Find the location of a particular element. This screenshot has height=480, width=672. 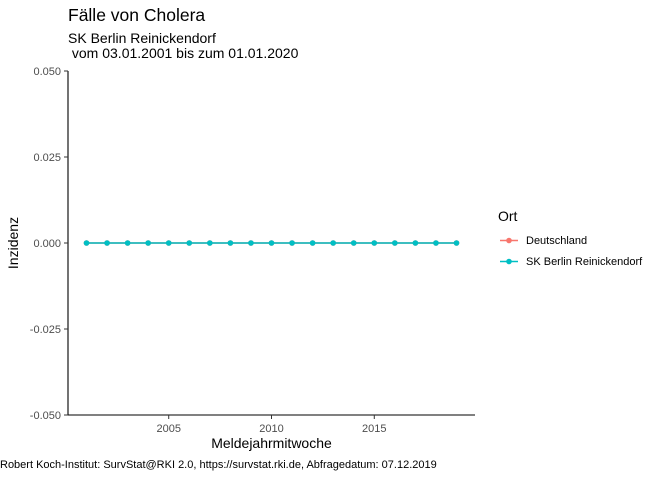

legend-label: Deutschland is located at coordinates (557, 240).